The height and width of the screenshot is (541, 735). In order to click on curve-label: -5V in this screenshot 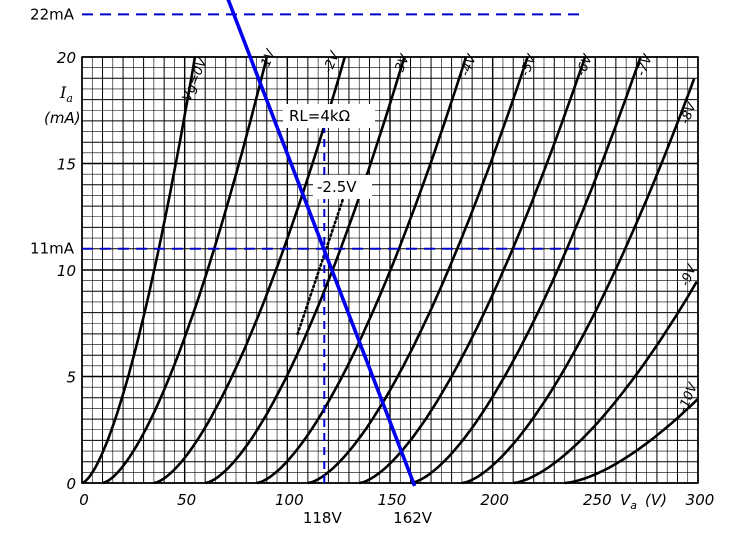, I will do `click(529, 65)`.